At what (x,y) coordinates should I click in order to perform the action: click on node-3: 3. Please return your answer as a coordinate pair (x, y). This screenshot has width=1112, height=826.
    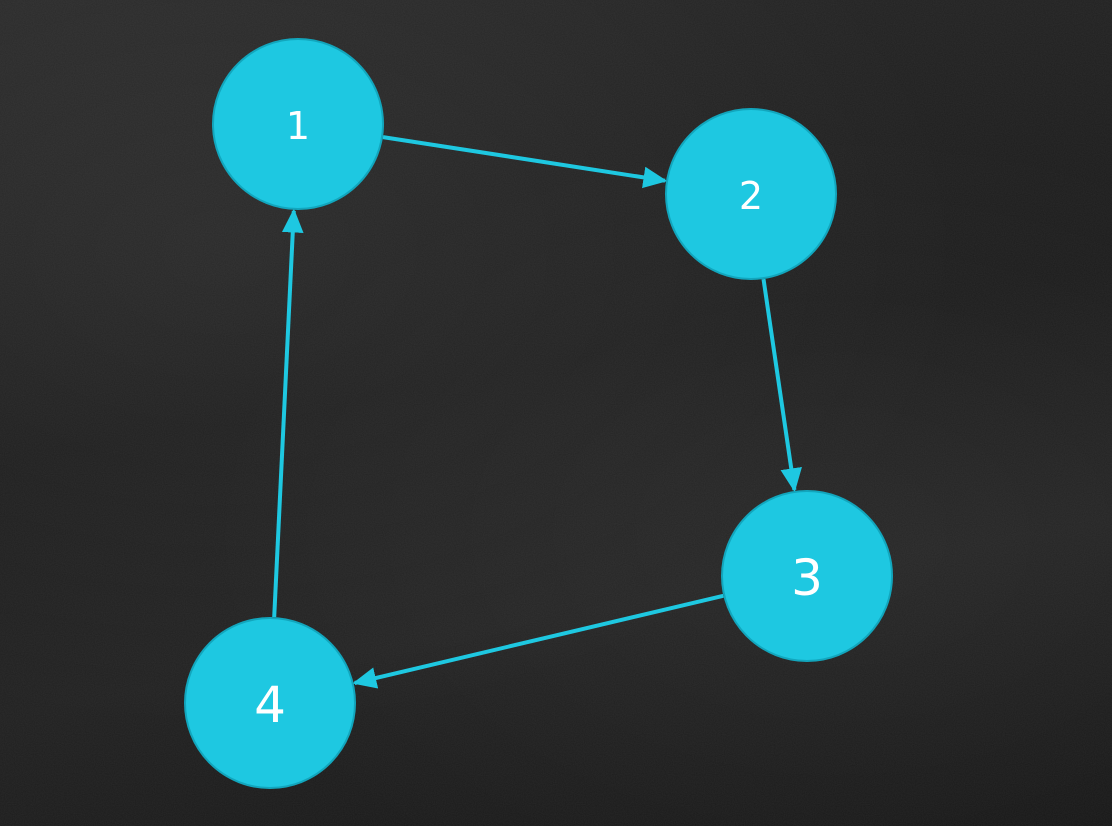
    Looking at the image, I should click on (807, 576).